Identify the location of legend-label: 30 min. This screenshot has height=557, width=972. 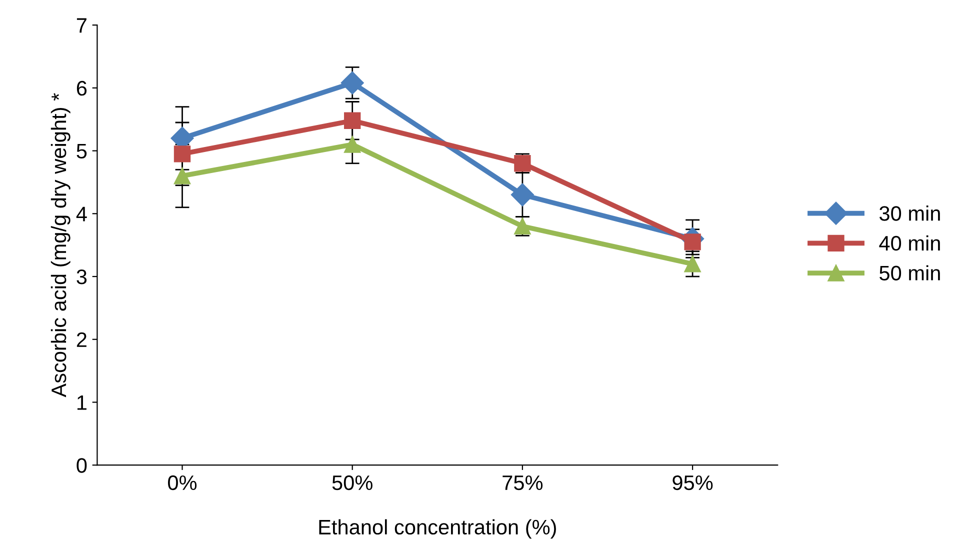
(910, 213).